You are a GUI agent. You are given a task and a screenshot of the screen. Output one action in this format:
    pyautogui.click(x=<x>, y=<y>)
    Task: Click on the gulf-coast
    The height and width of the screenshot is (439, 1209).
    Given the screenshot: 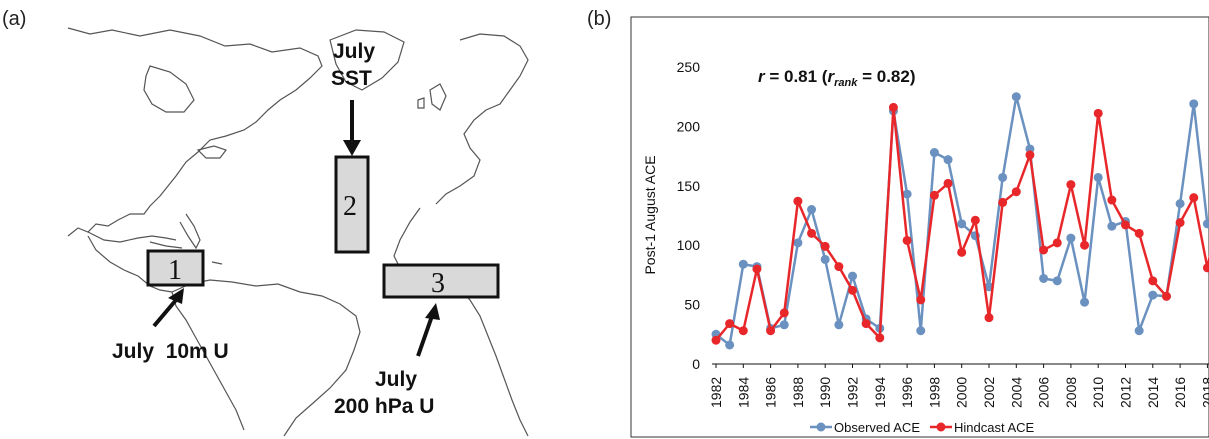 What is the action you would take?
    pyautogui.click(x=132, y=237)
    